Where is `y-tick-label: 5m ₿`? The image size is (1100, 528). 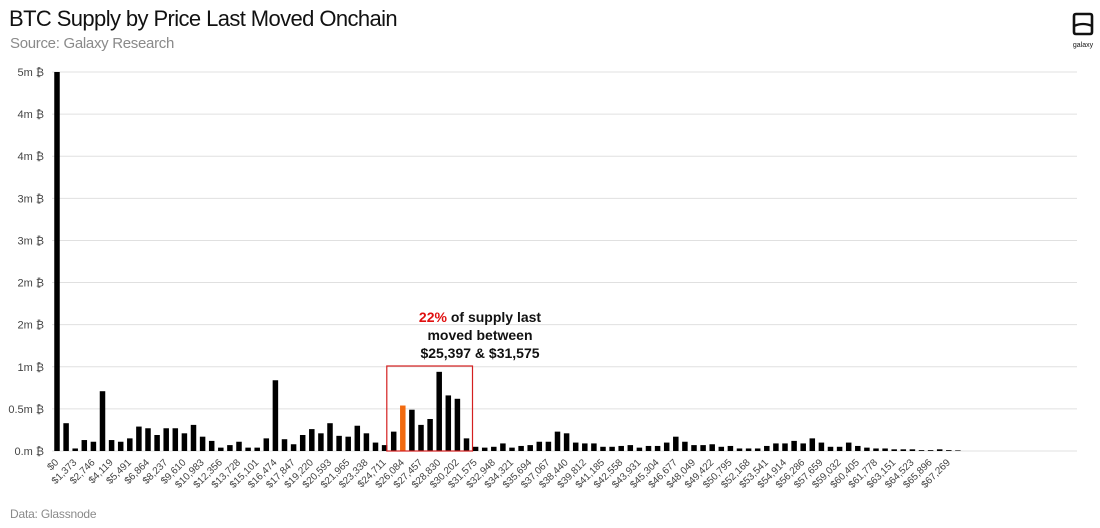 y-tick-label: 5m ₿ is located at coordinates (31, 73).